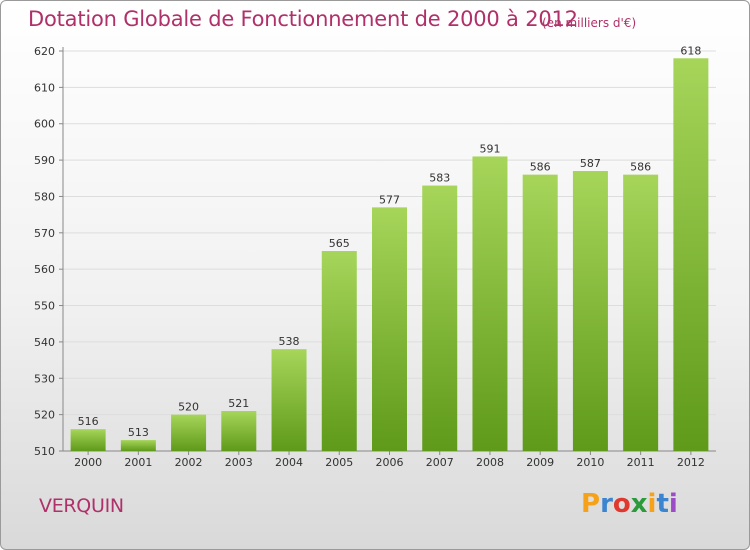  I want to click on data-label: 516, so click(88, 421).